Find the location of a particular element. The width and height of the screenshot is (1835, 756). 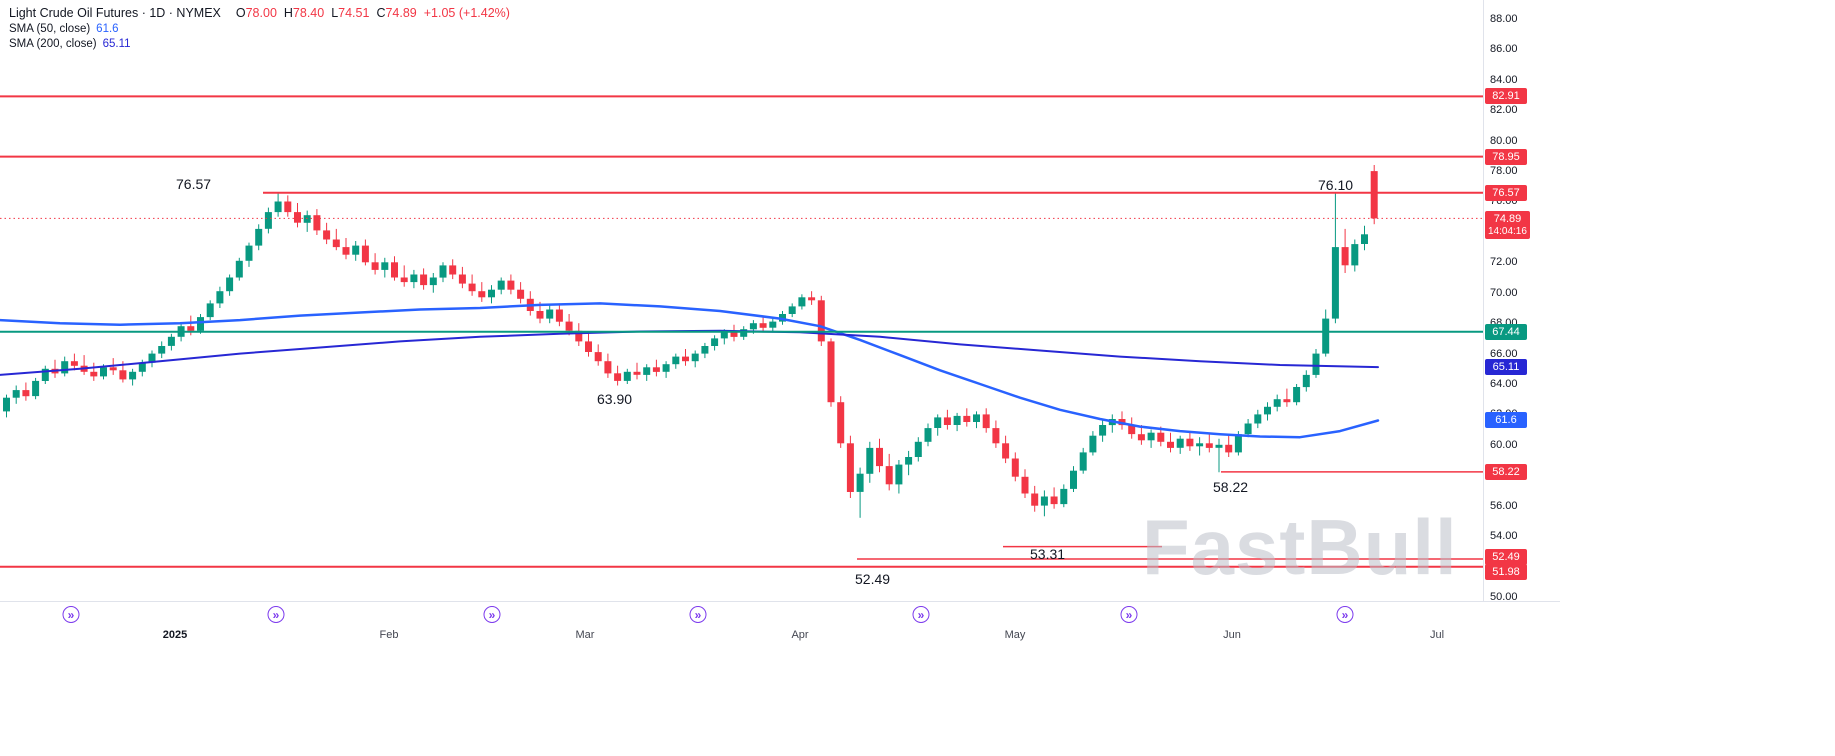

sma200-value: 65.11 is located at coordinates (116, 44).